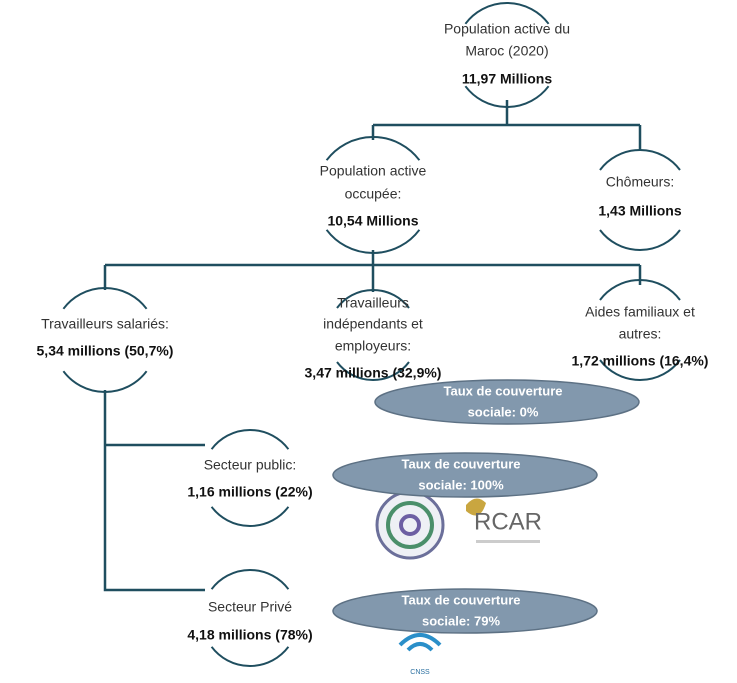 The height and width of the screenshot is (683, 737). Describe the element at coordinates (461, 620) in the screenshot. I see `coverage-text: sociale: 79%` at that location.